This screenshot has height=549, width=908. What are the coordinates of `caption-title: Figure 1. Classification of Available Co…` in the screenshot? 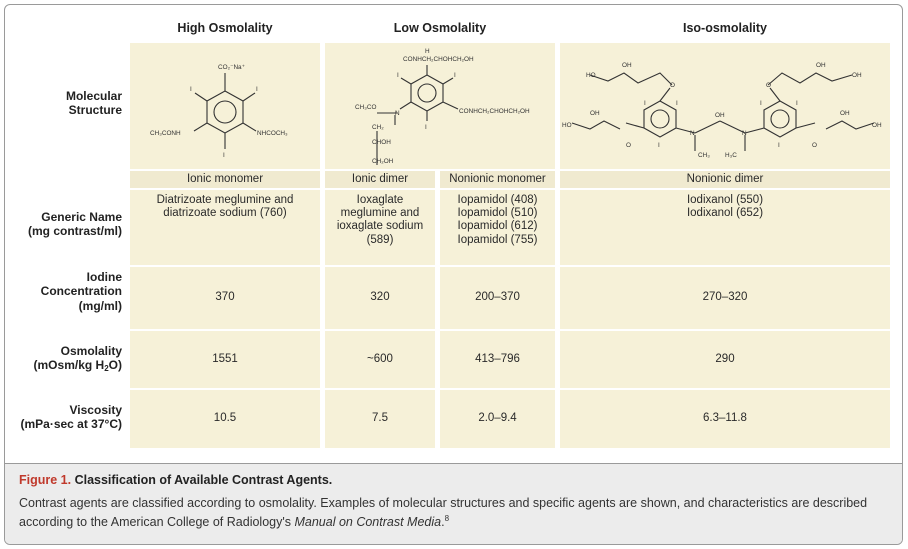 It's located at (176, 480).